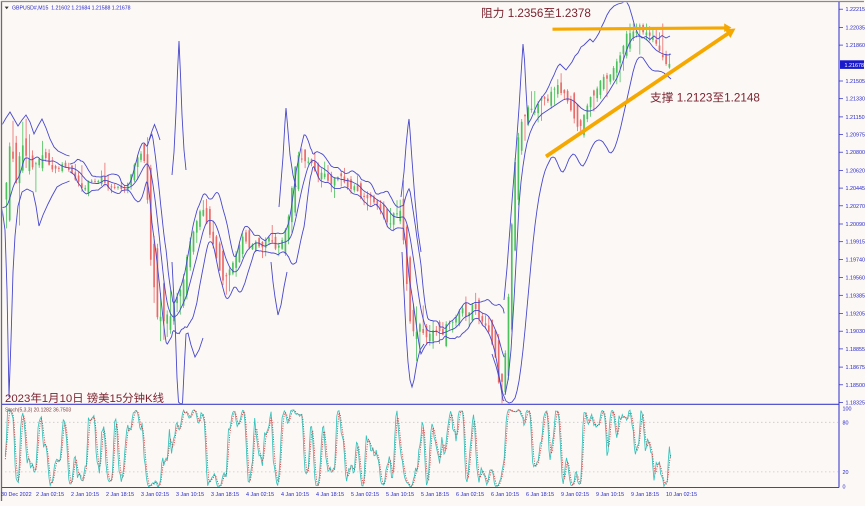 The width and height of the screenshot is (865, 506). Describe the element at coordinates (855, 207) in the screenshot. I see `svg-text: 1.20270` at that location.